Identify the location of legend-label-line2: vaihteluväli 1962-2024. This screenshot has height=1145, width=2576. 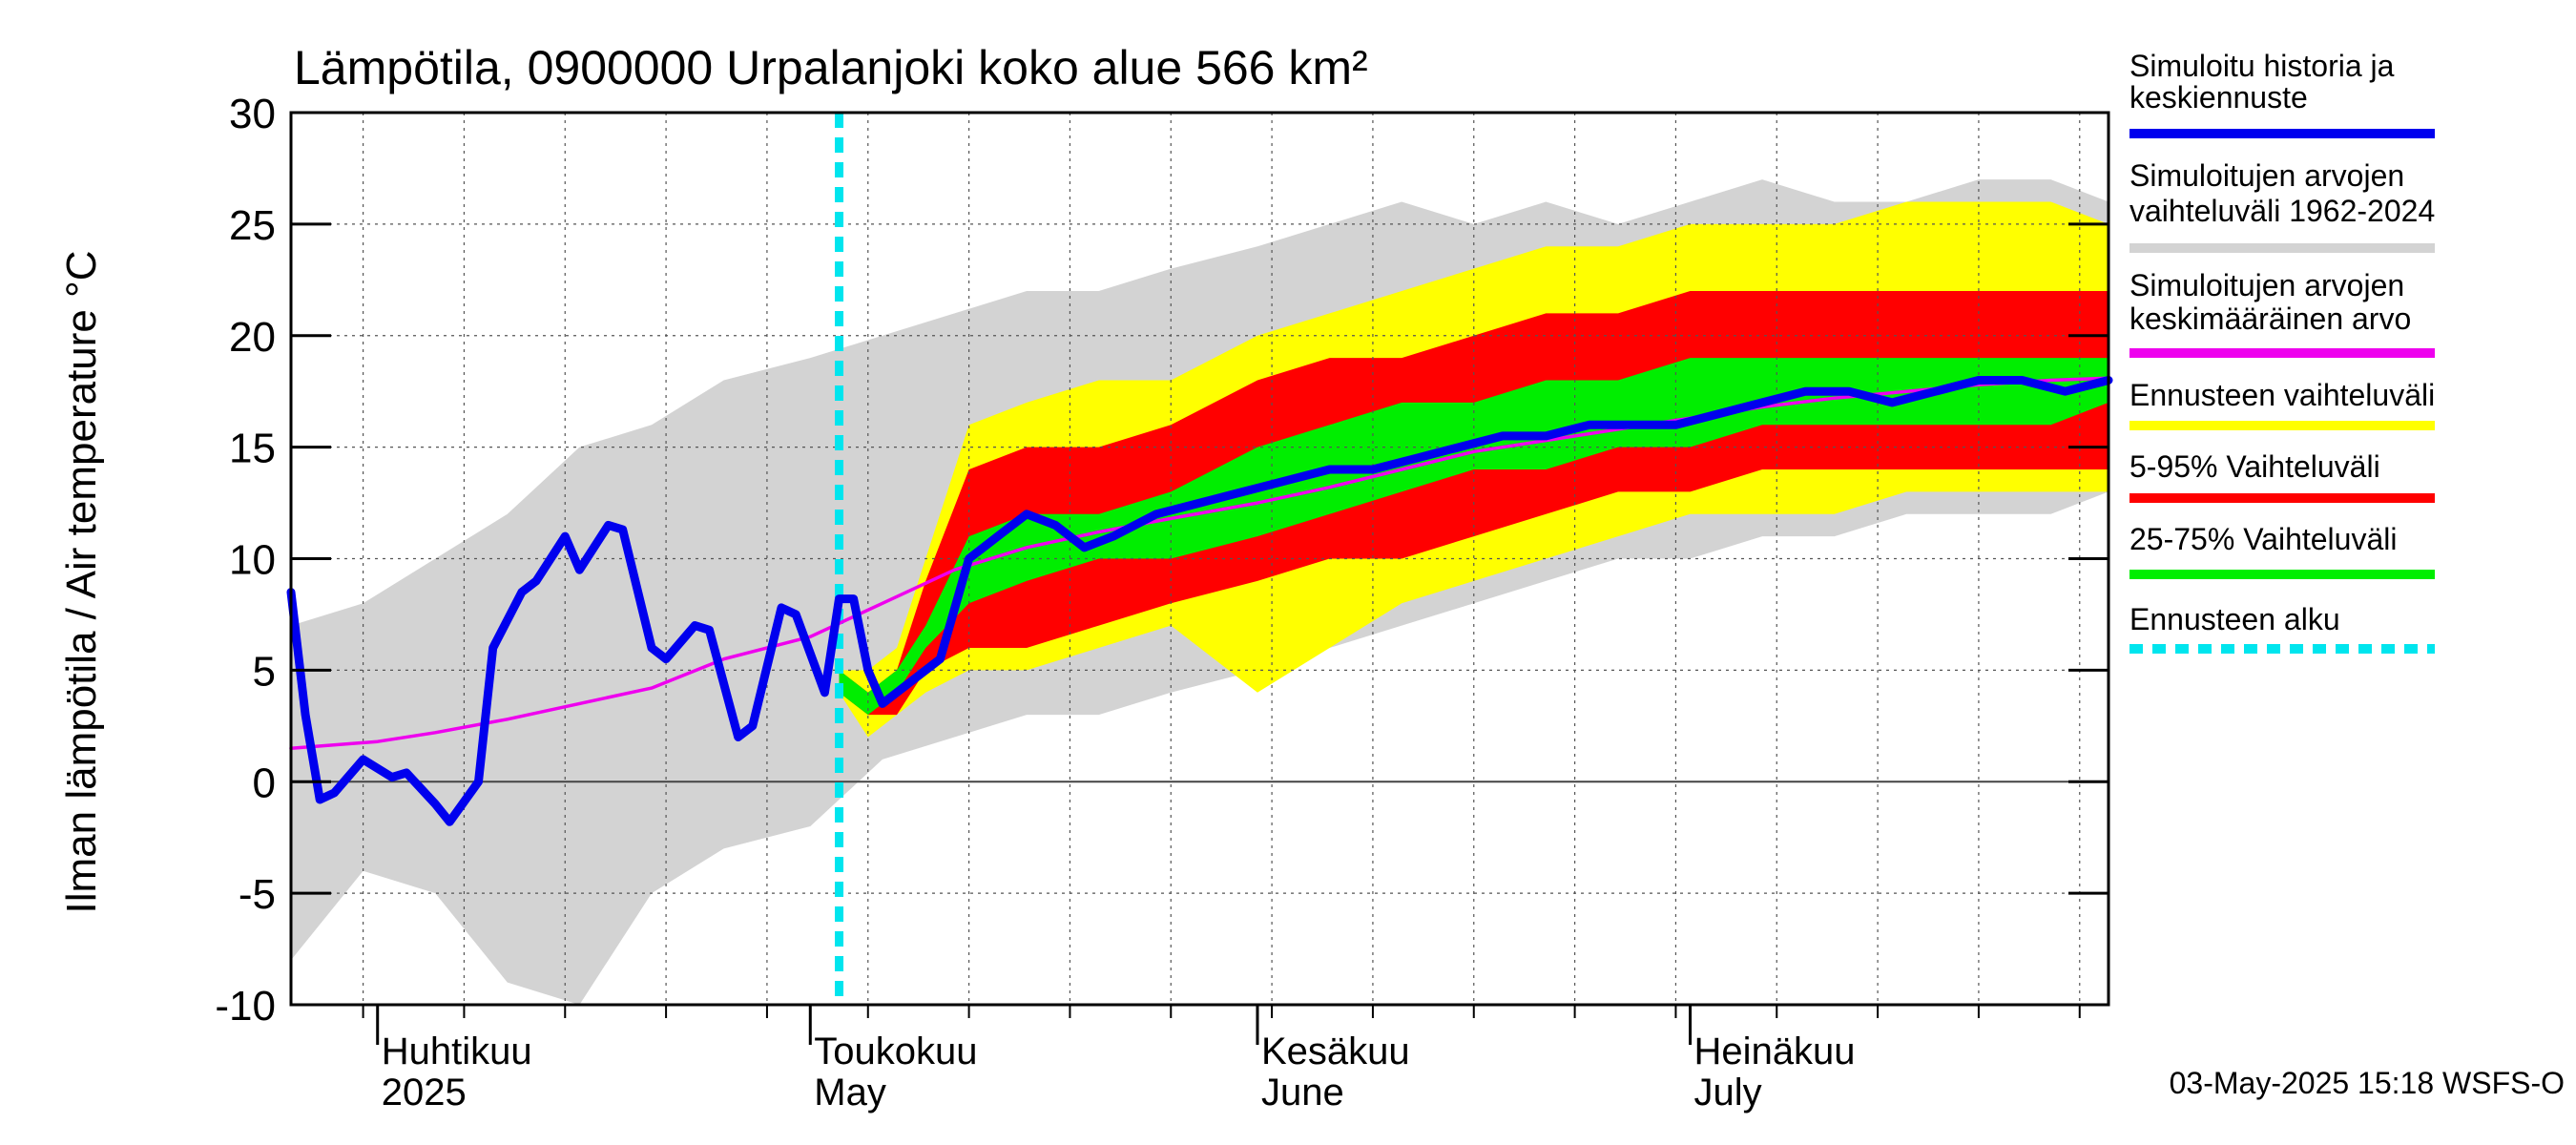
(2282, 211).